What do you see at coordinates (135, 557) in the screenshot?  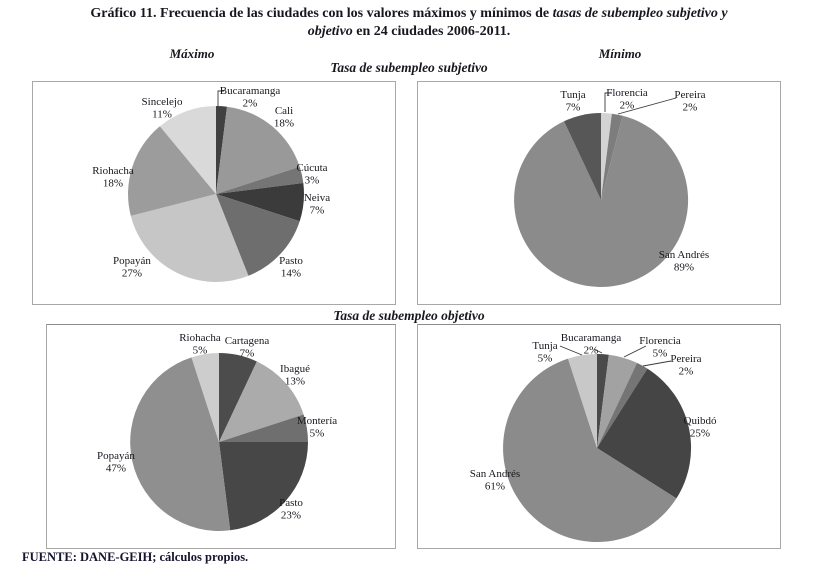 I see `source-note: FUENTE: DANE-GEIH; cálculos propios.` at bounding box center [135, 557].